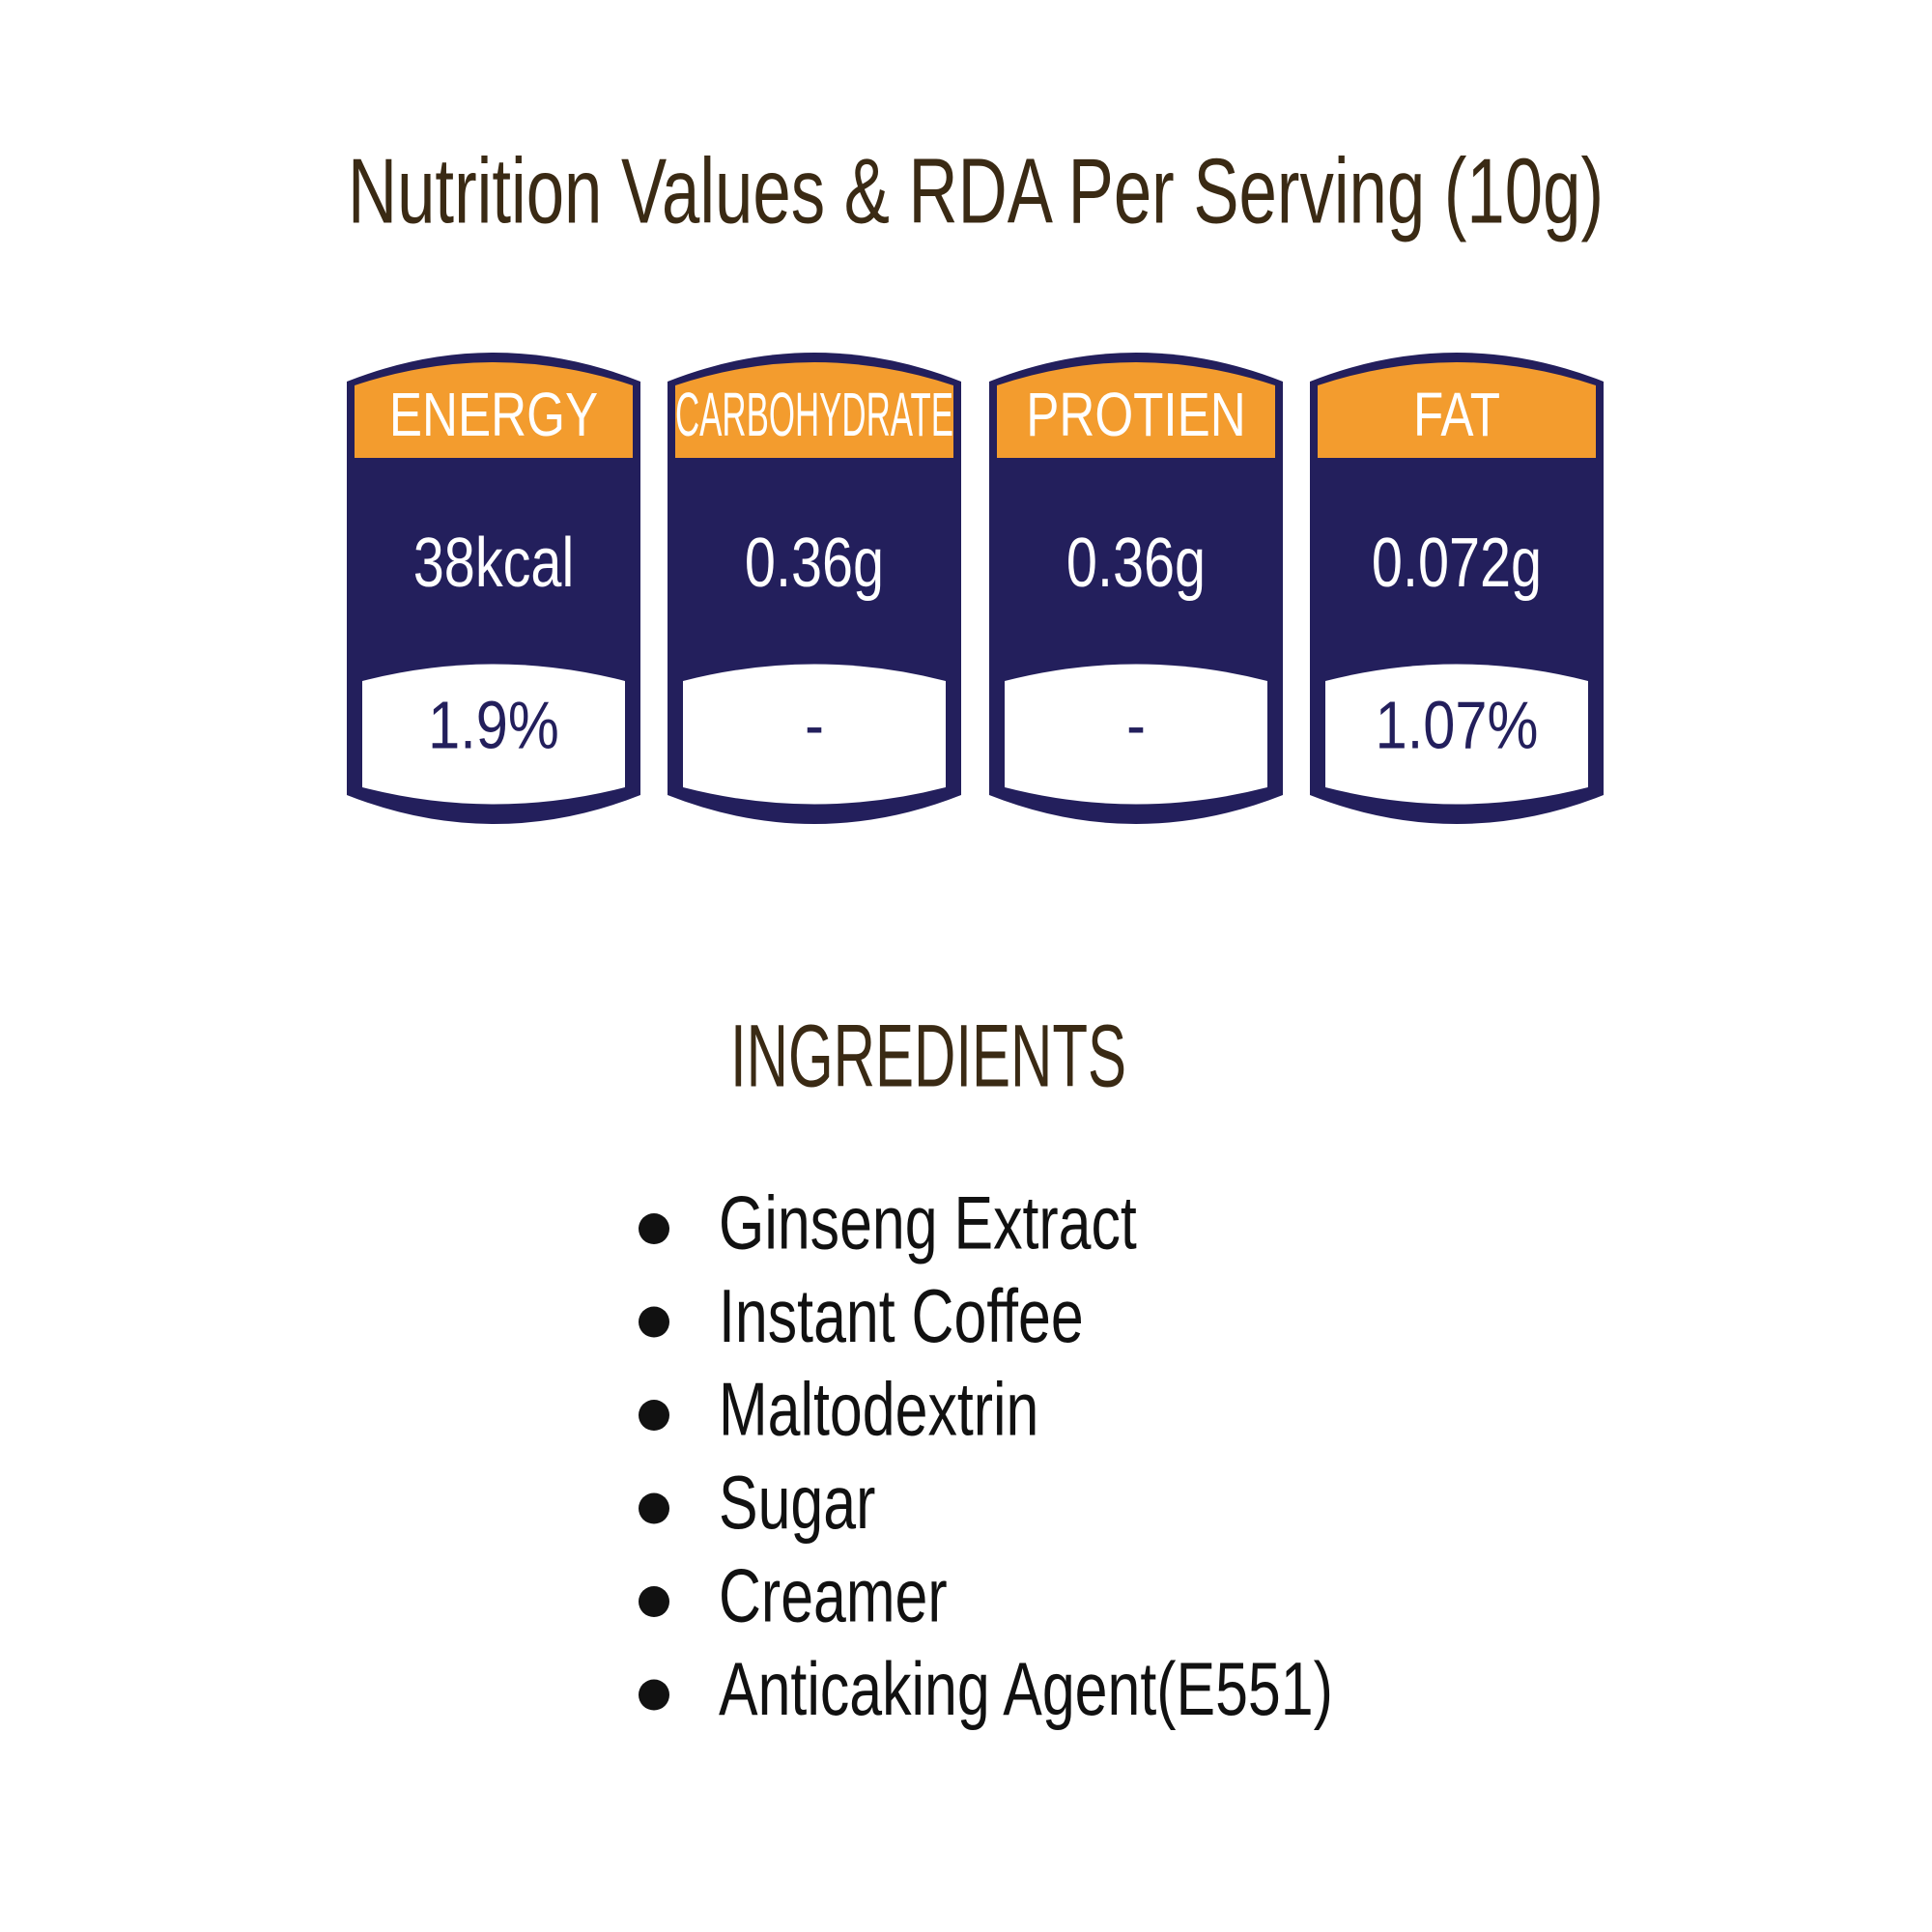 The image size is (1932, 1932). What do you see at coordinates (833, 1595) in the screenshot?
I see `ingredient-item: Creamer` at bounding box center [833, 1595].